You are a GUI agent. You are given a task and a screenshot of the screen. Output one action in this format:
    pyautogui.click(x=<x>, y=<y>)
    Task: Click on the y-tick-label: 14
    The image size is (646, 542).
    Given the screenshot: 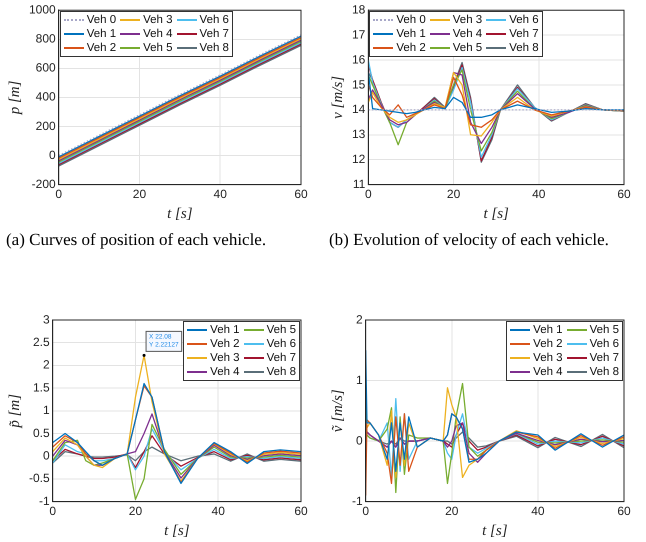 What is the action you would take?
    pyautogui.click(x=359, y=109)
    